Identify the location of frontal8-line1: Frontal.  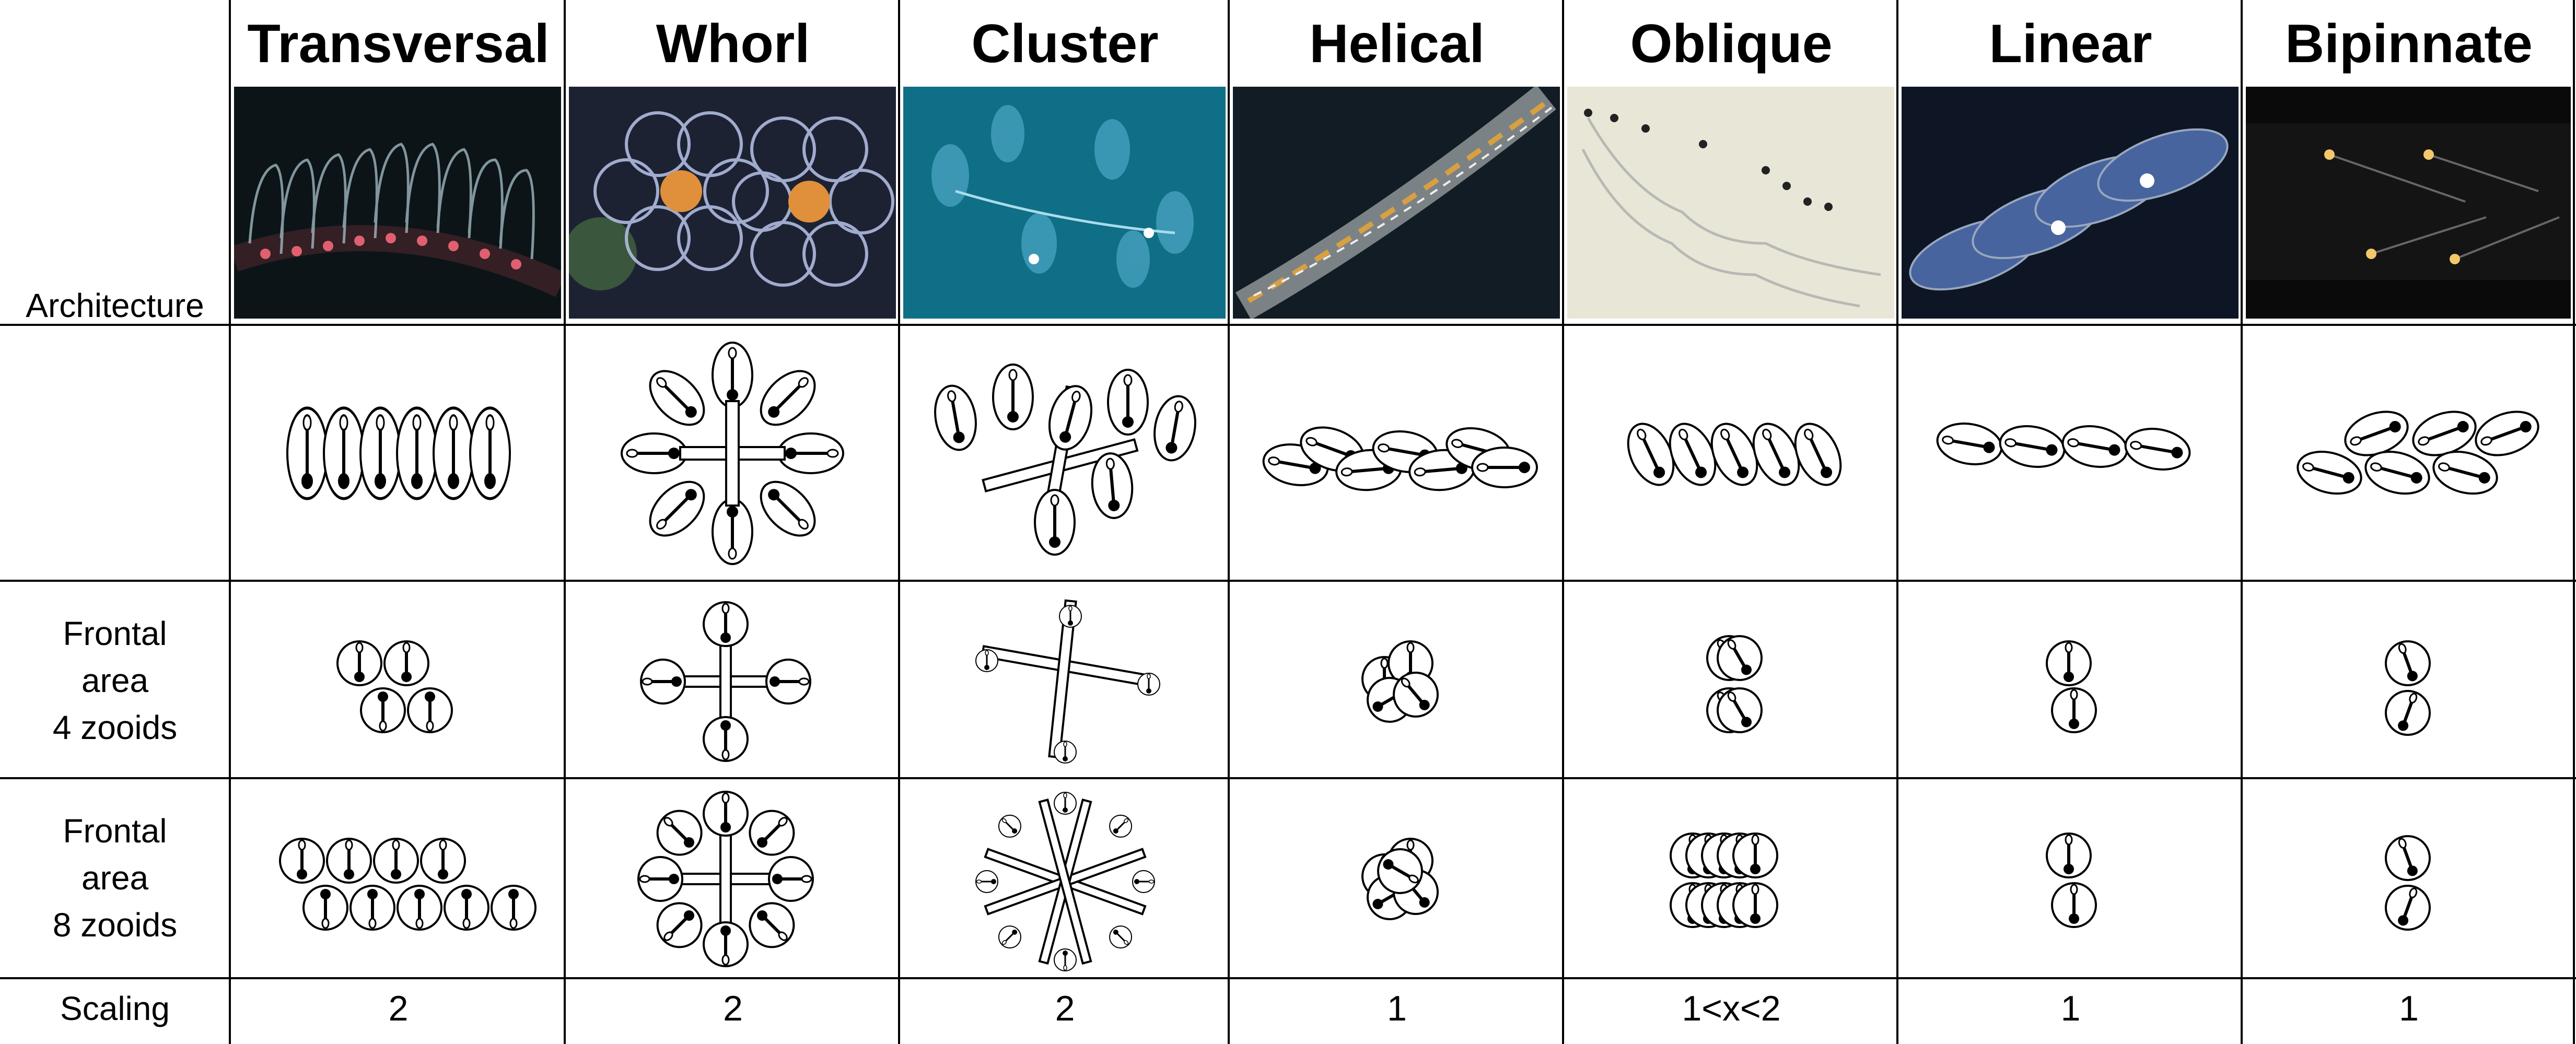
(115, 831).